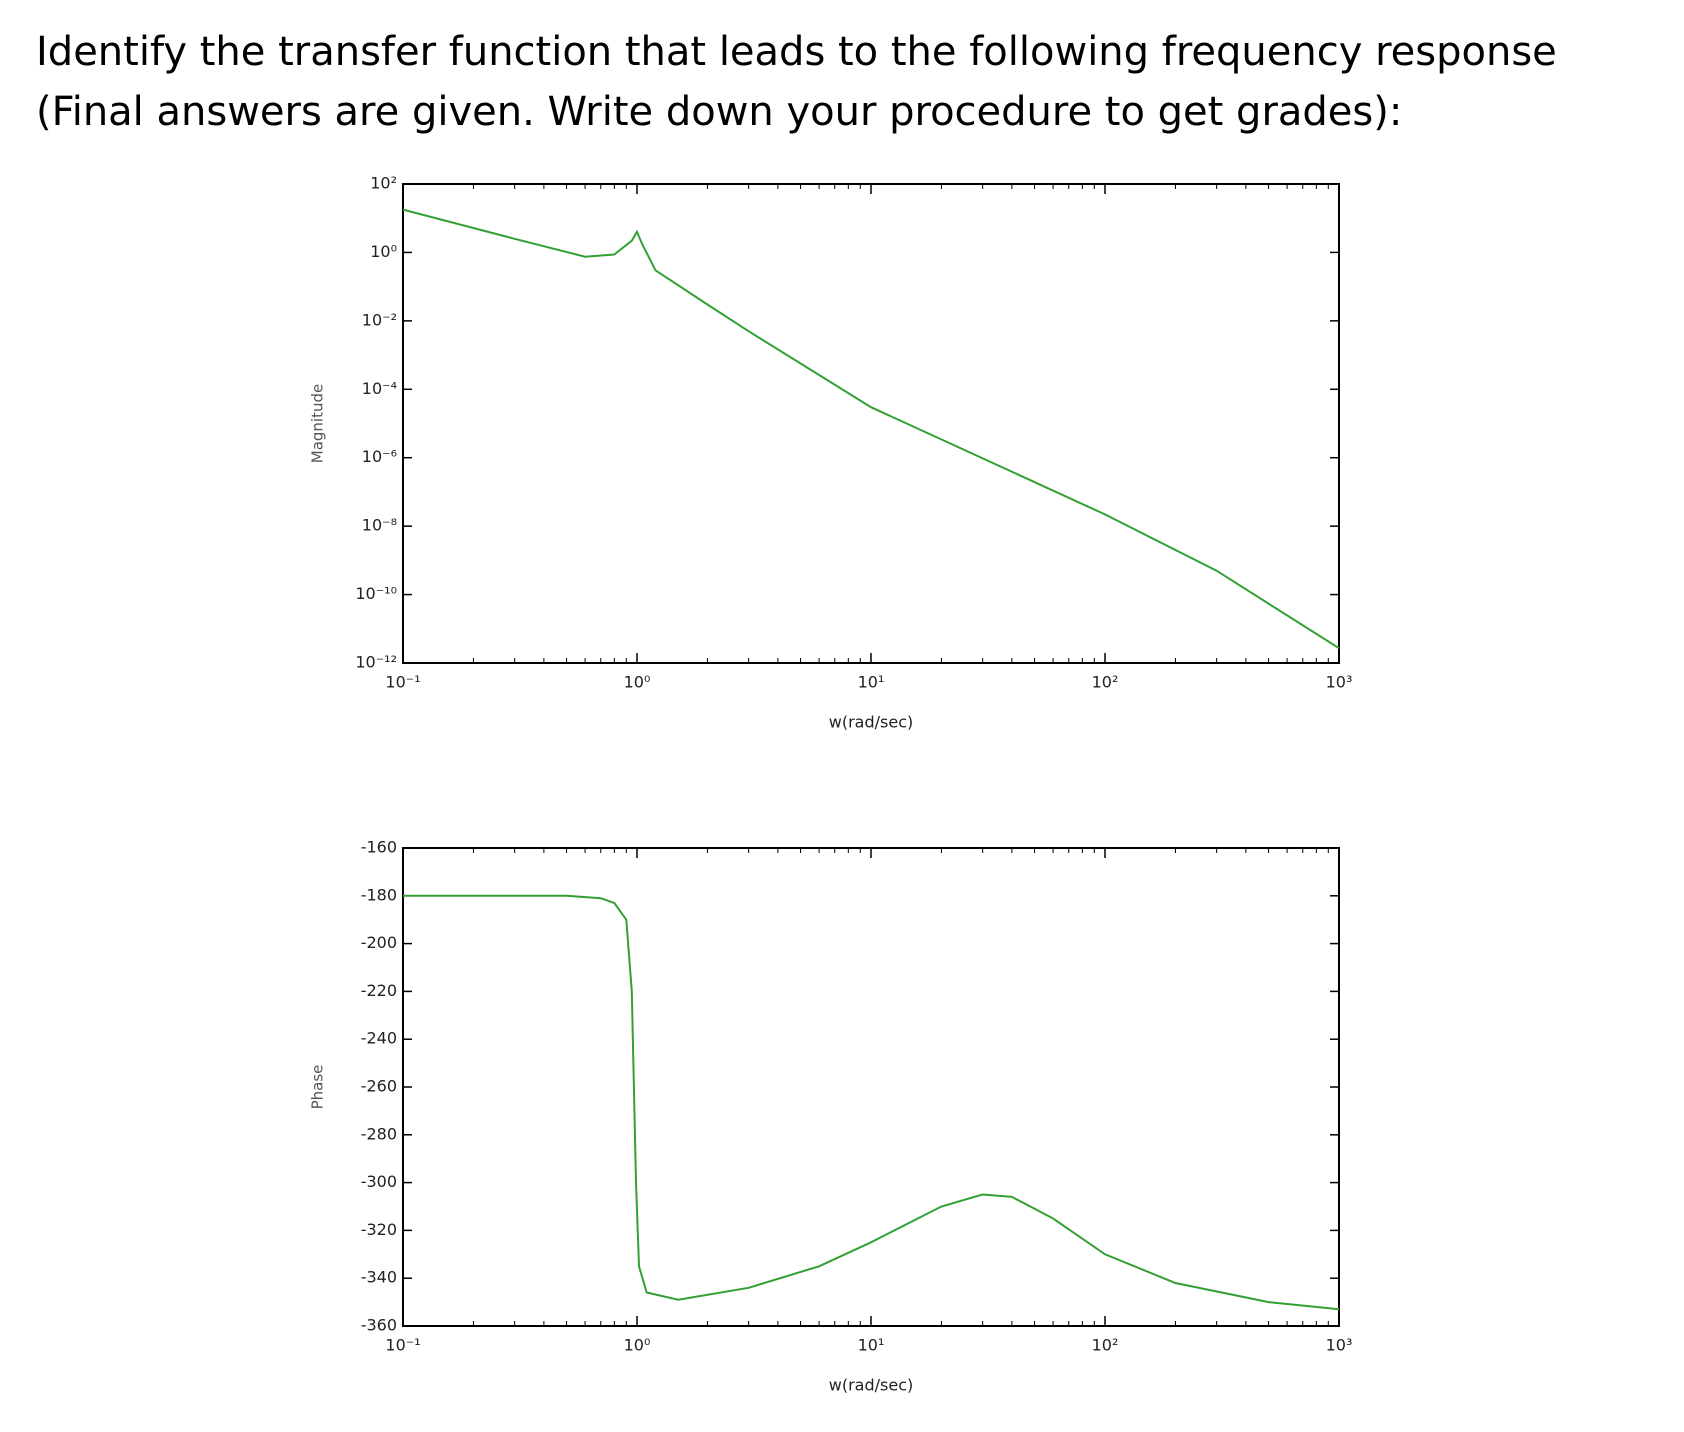 The width and height of the screenshot is (1684, 1432). What do you see at coordinates (379, 1086) in the screenshot?
I see `y-tick-label: -260` at bounding box center [379, 1086].